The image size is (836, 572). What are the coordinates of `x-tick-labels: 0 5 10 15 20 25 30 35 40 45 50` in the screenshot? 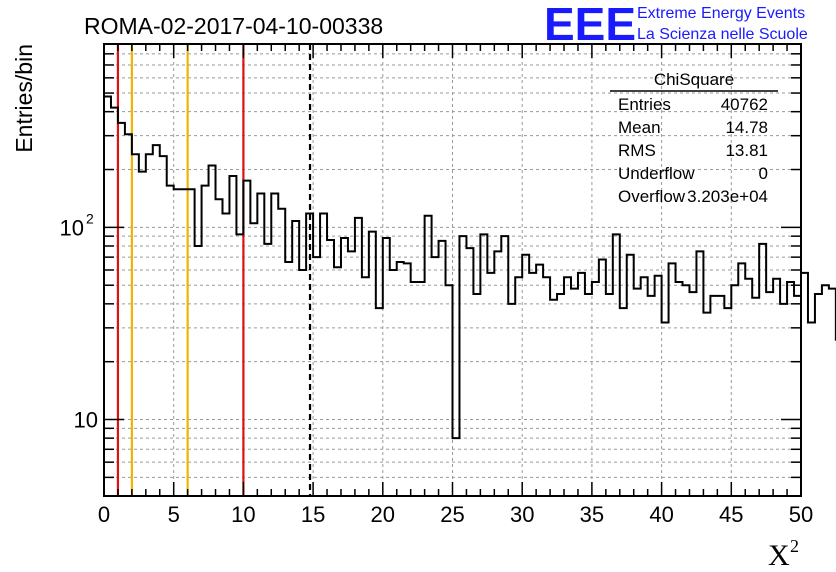 It's located at (455, 514).